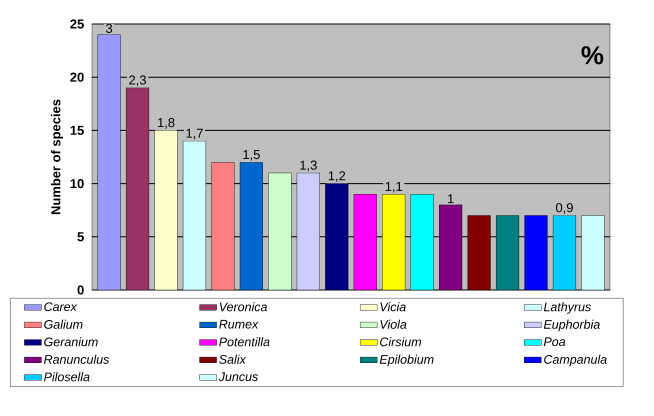 This screenshot has height=416, width=654. Describe the element at coordinates (575, 360) in the screenshot. I see `legend-label: Campanula` at that location.